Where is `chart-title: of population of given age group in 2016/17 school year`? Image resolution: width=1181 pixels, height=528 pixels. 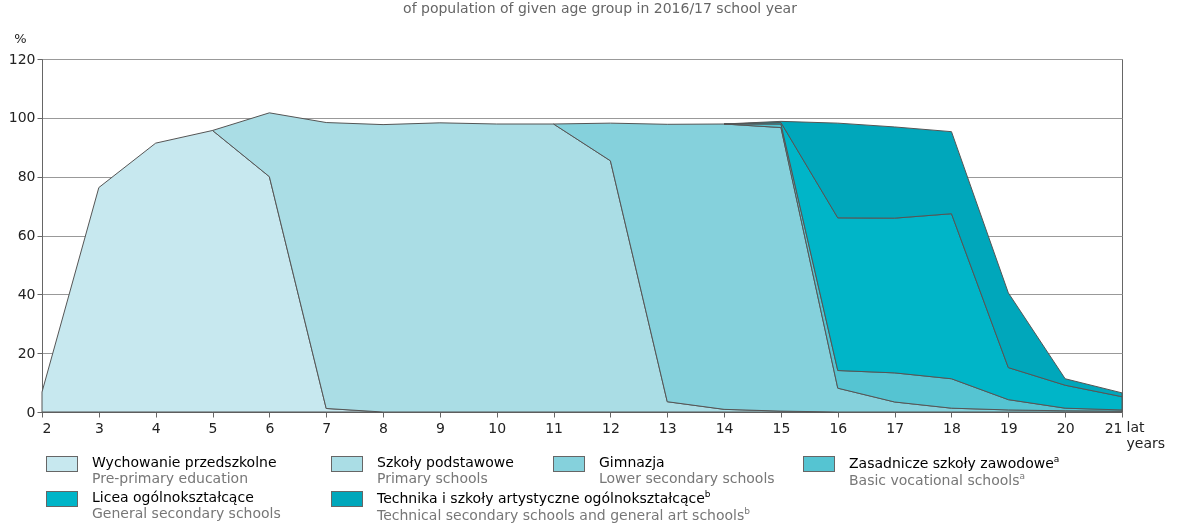 chart-title: of population of given age group in 2016/17 school year is located at coordinates (600, 9).